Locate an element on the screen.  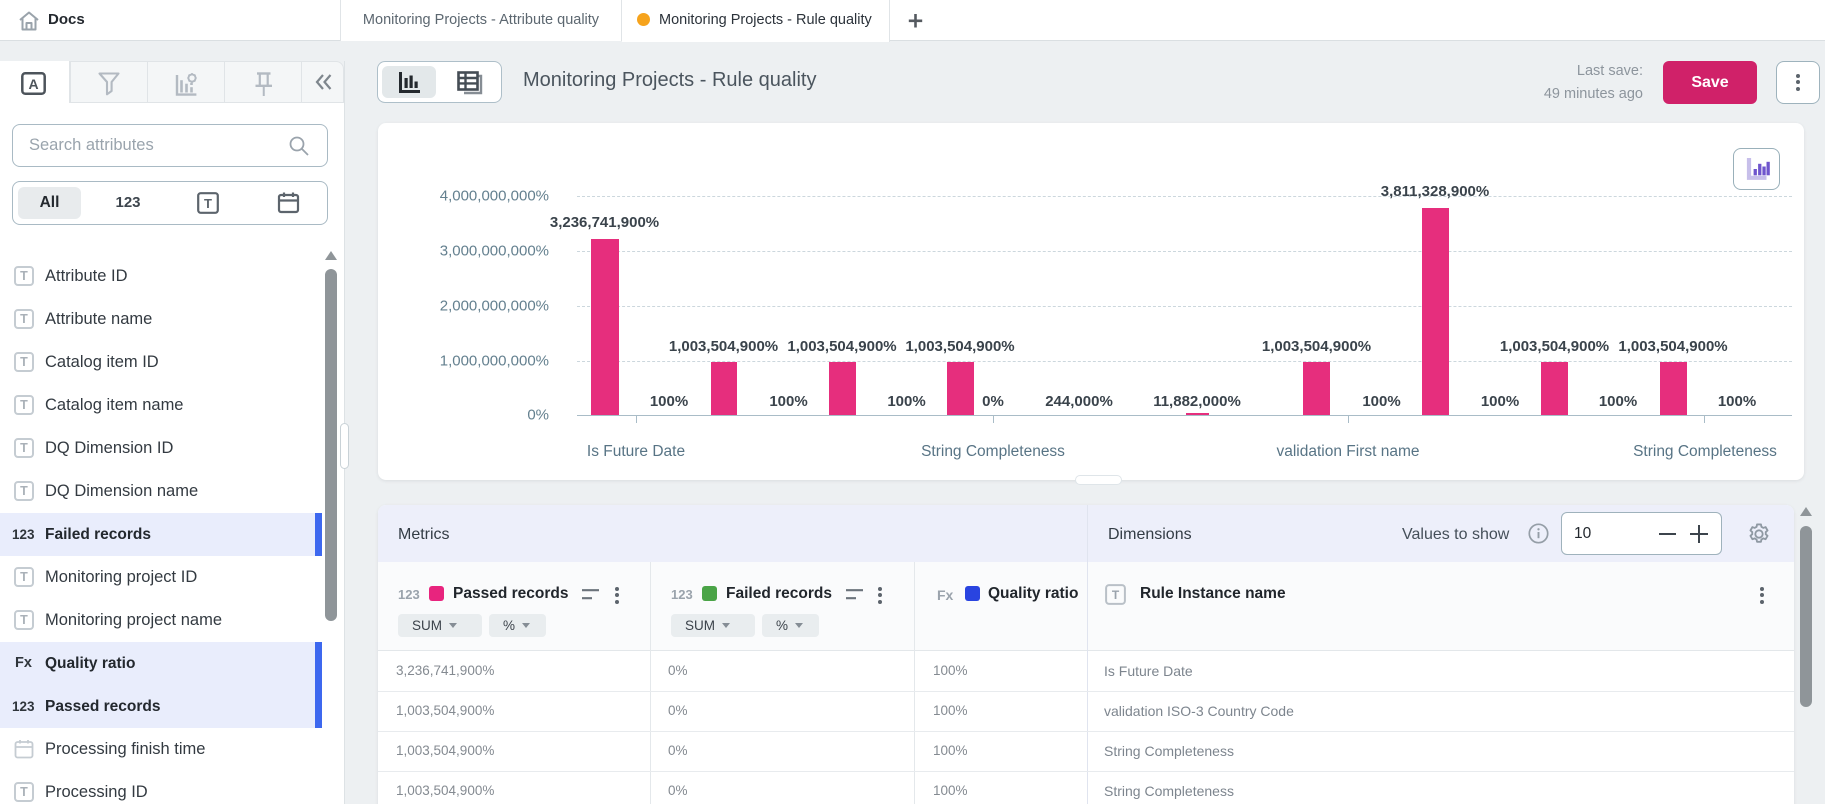
svg-text: A is located at coordinates (33, 84).